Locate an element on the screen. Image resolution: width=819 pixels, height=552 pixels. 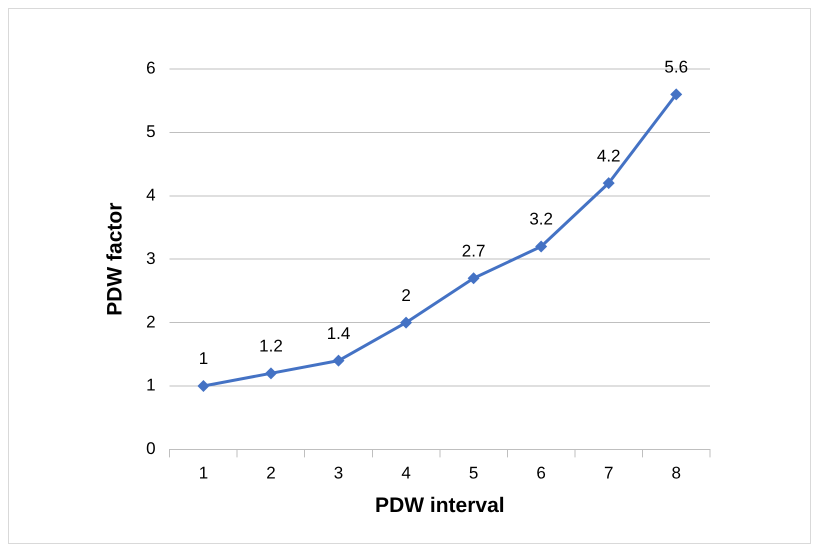
data-label: 3.2 is located at coordinates (541, 219).